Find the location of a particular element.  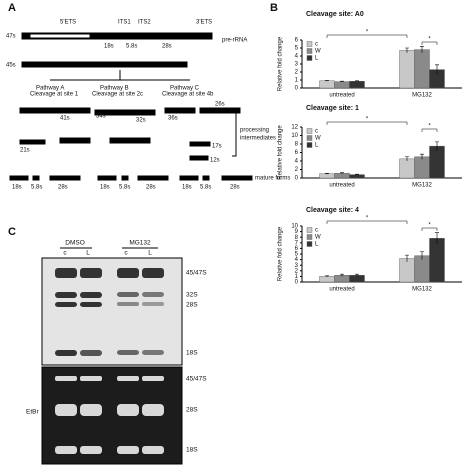

label: 21s is located at coordinates (25, 151).